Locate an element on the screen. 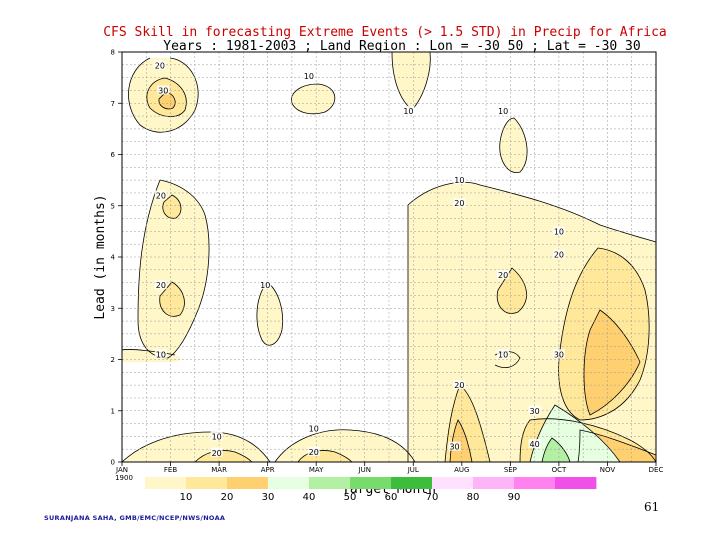 Image resolution: width=720 pixels, height=540 pixels. region-10-sep-blob is located at coordinates (513, 145).